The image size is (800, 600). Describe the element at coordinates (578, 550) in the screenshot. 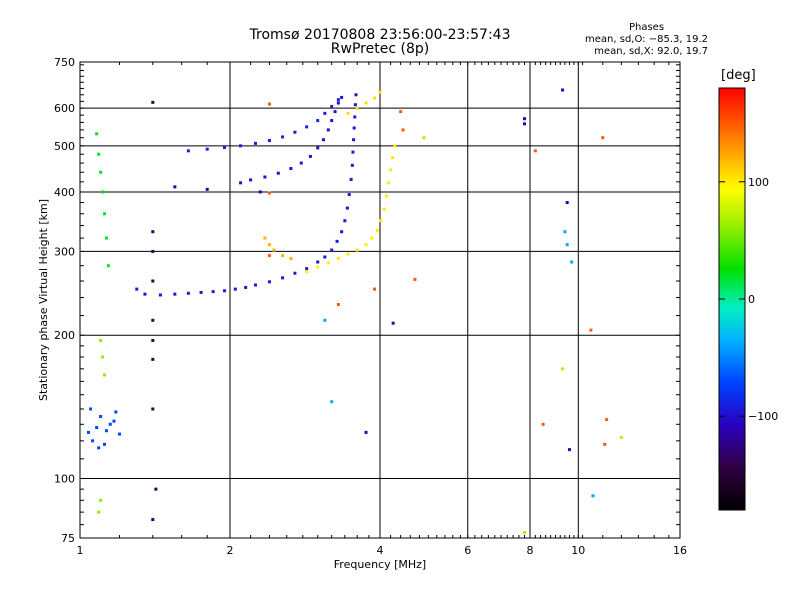

I see `x-tick-label: 10` at that location.